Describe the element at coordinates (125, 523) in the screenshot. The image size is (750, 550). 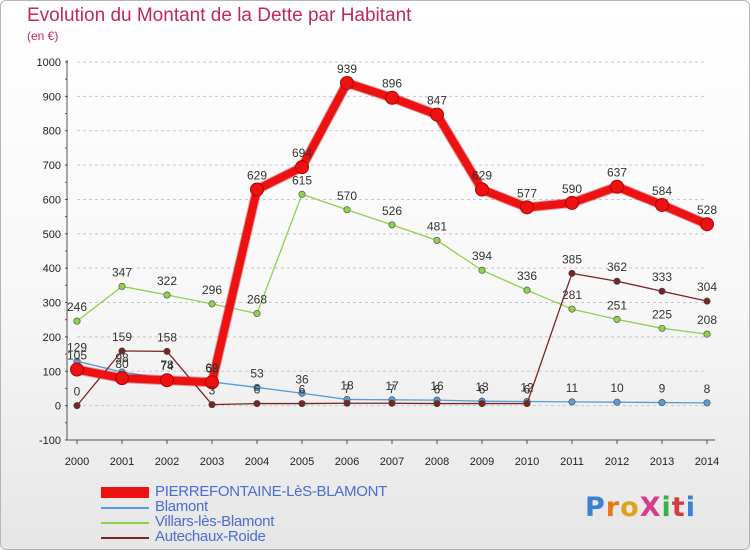
I see `legend-swatch-villars` at that location.